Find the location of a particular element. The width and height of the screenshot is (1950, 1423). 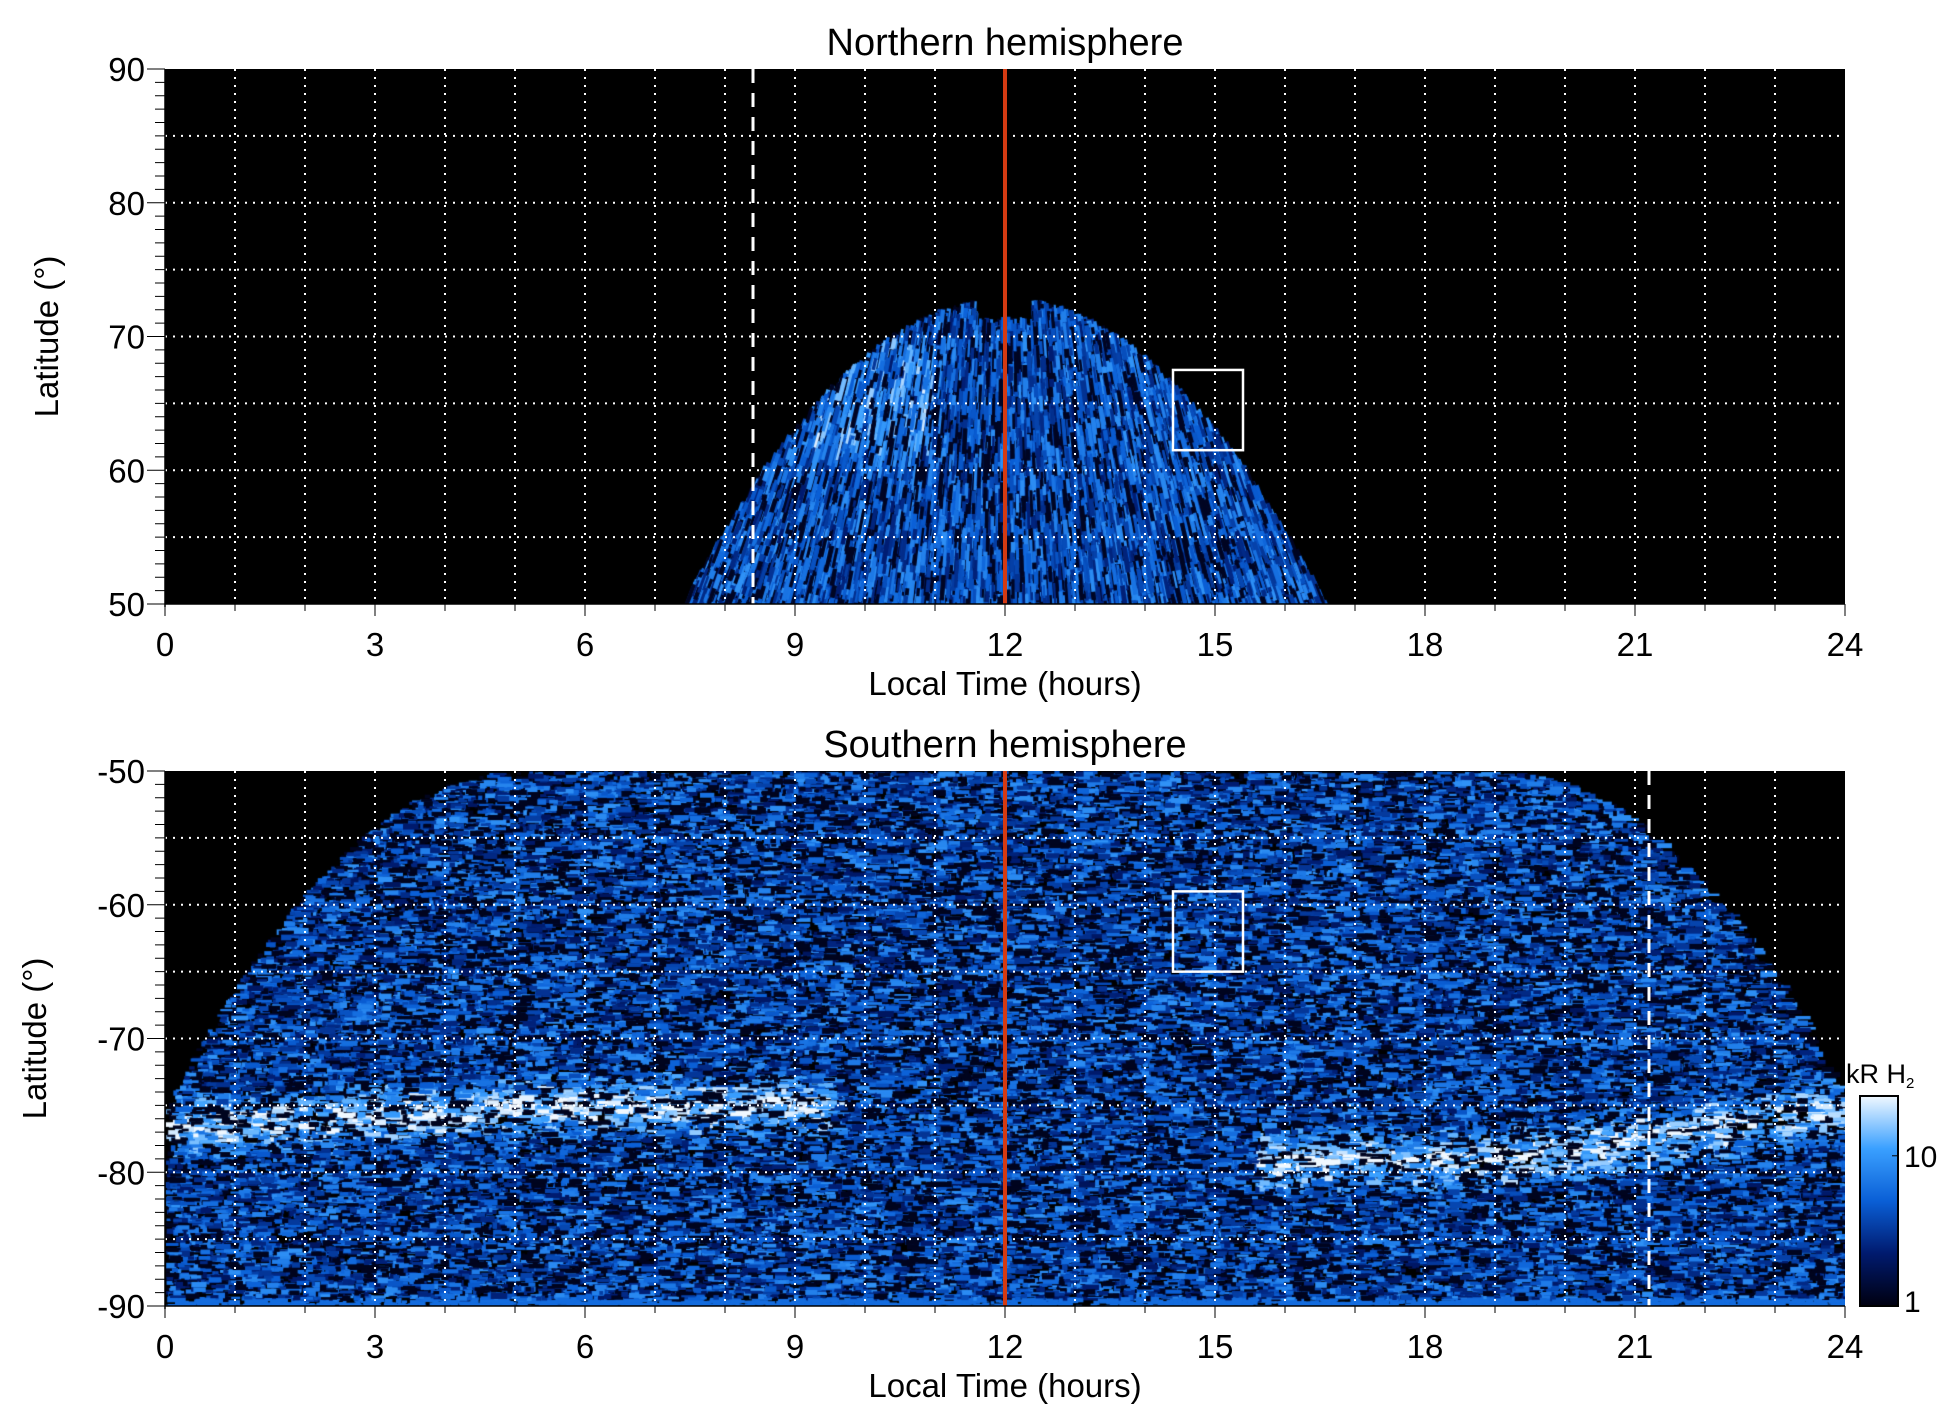

colorbar-tick-label: 1 is located at coordinates (1912, 1302).